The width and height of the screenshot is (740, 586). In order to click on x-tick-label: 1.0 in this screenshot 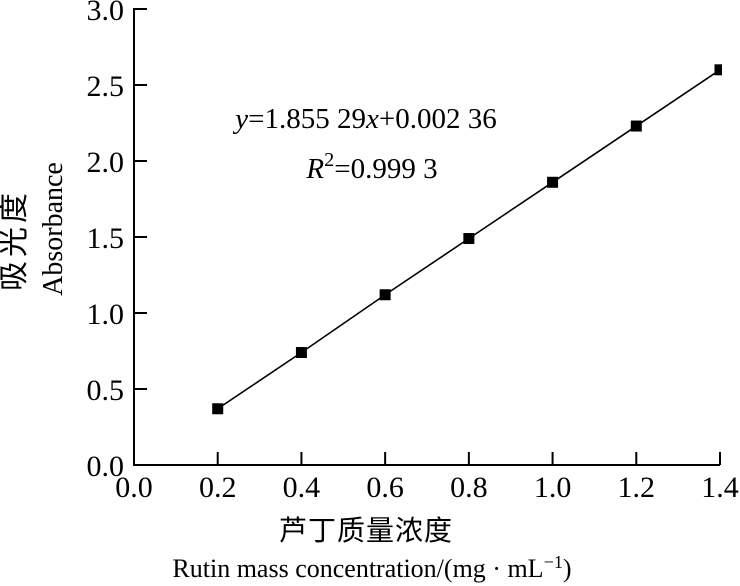, I will do `click(553, 487)`.